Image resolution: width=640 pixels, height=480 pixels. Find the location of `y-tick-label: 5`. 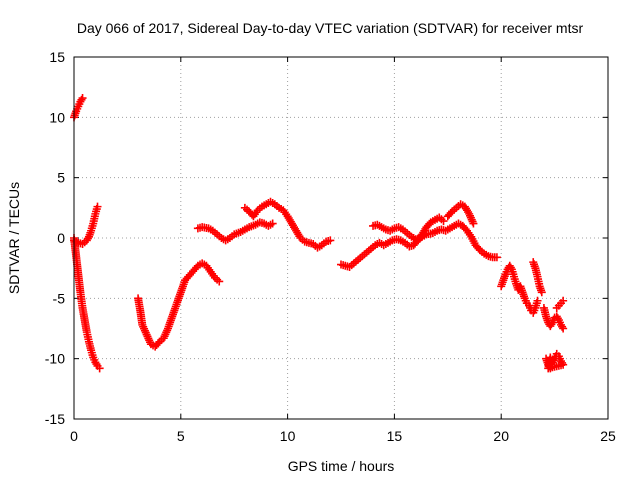

y-tick-label: 5 is located at coordinates (61, 178).